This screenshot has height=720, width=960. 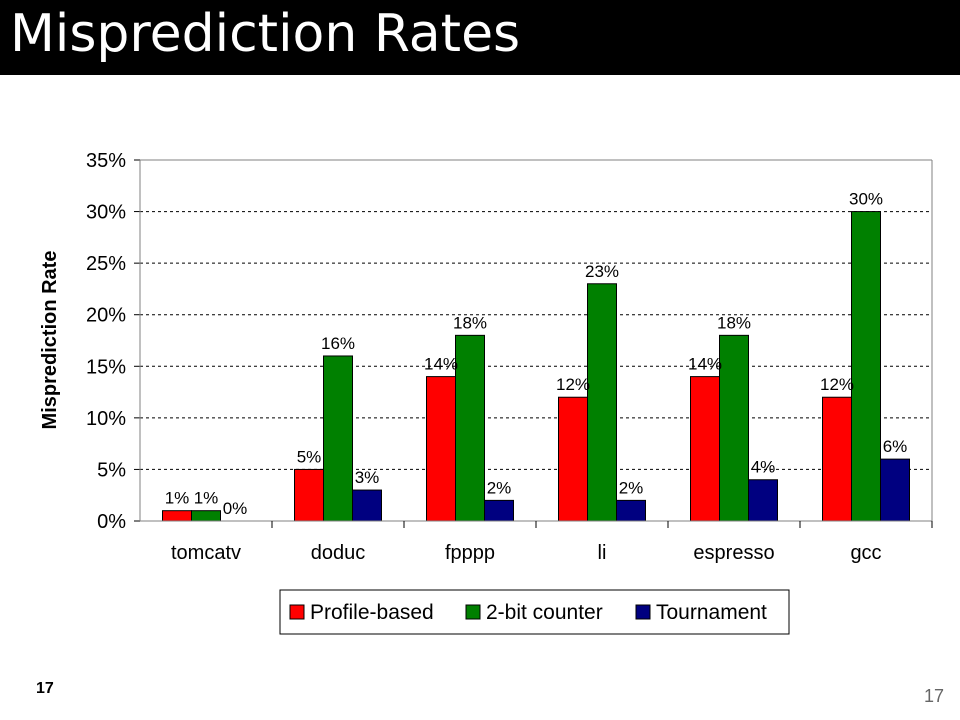 I want to click on data-label: 5%, so click(x=309, y=456).